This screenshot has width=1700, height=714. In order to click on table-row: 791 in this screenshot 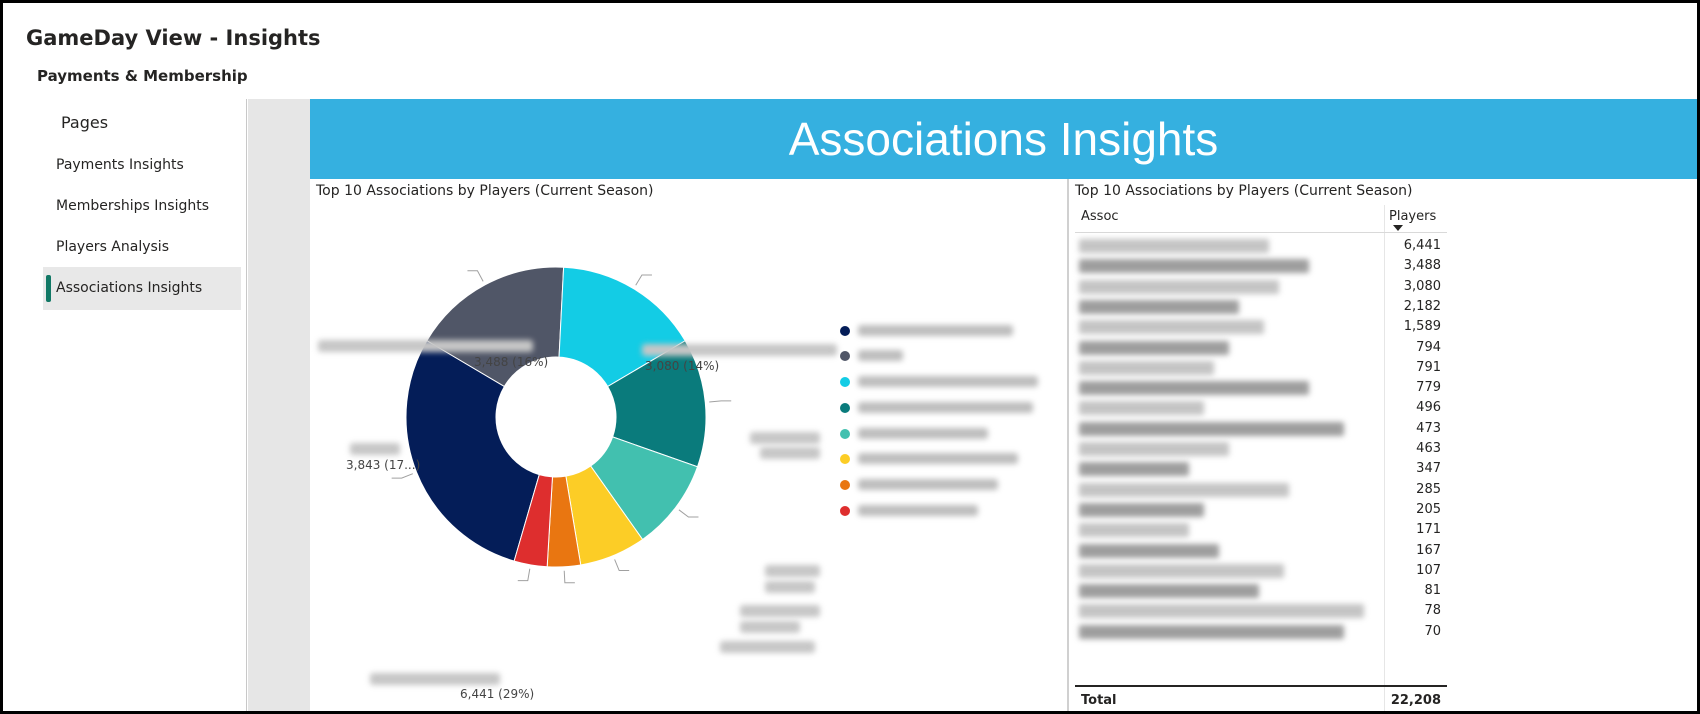, I will do `click(1261, 368)`.